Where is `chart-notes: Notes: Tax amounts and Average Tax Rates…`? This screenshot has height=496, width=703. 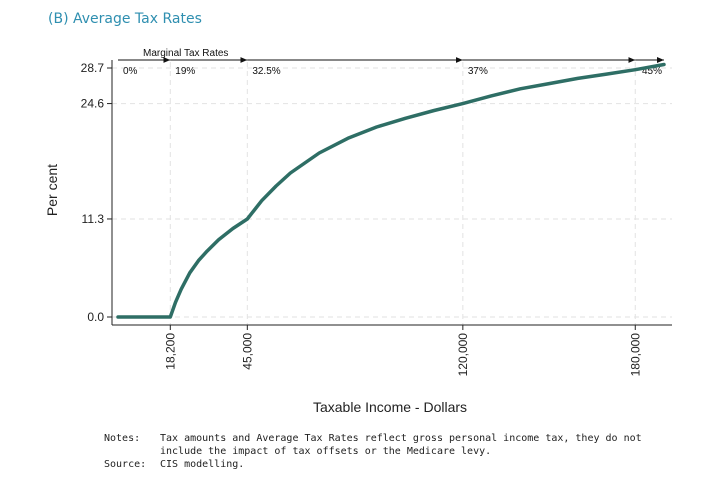 chart-notes: Notes: Tax amounts and Average Tax Rates… is located at coordinates (394, 451).